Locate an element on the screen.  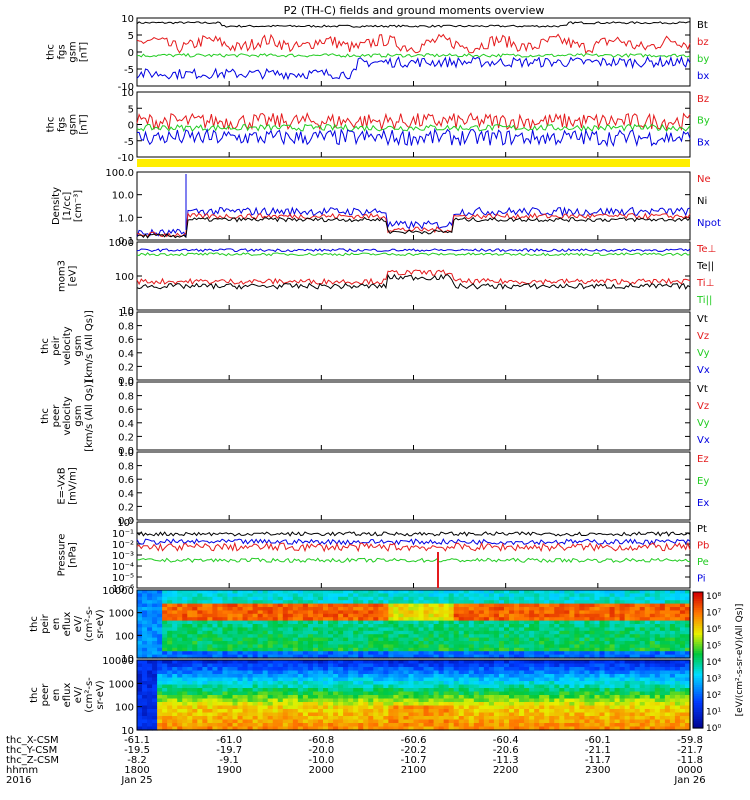
y-axis-label-line: [1/cc] is located at coordinates (67, 206).